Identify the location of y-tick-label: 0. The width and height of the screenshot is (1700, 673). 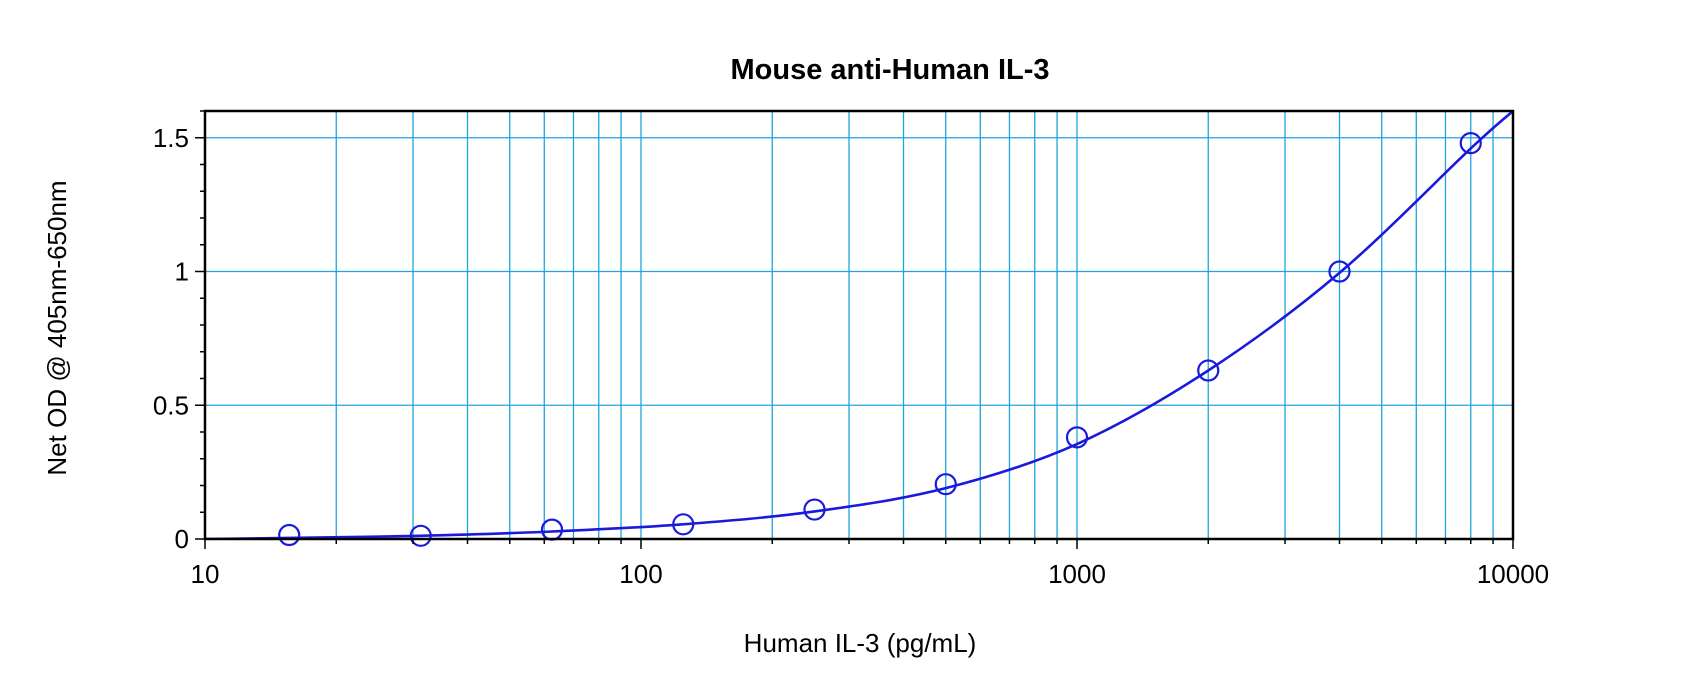
(182, 539).